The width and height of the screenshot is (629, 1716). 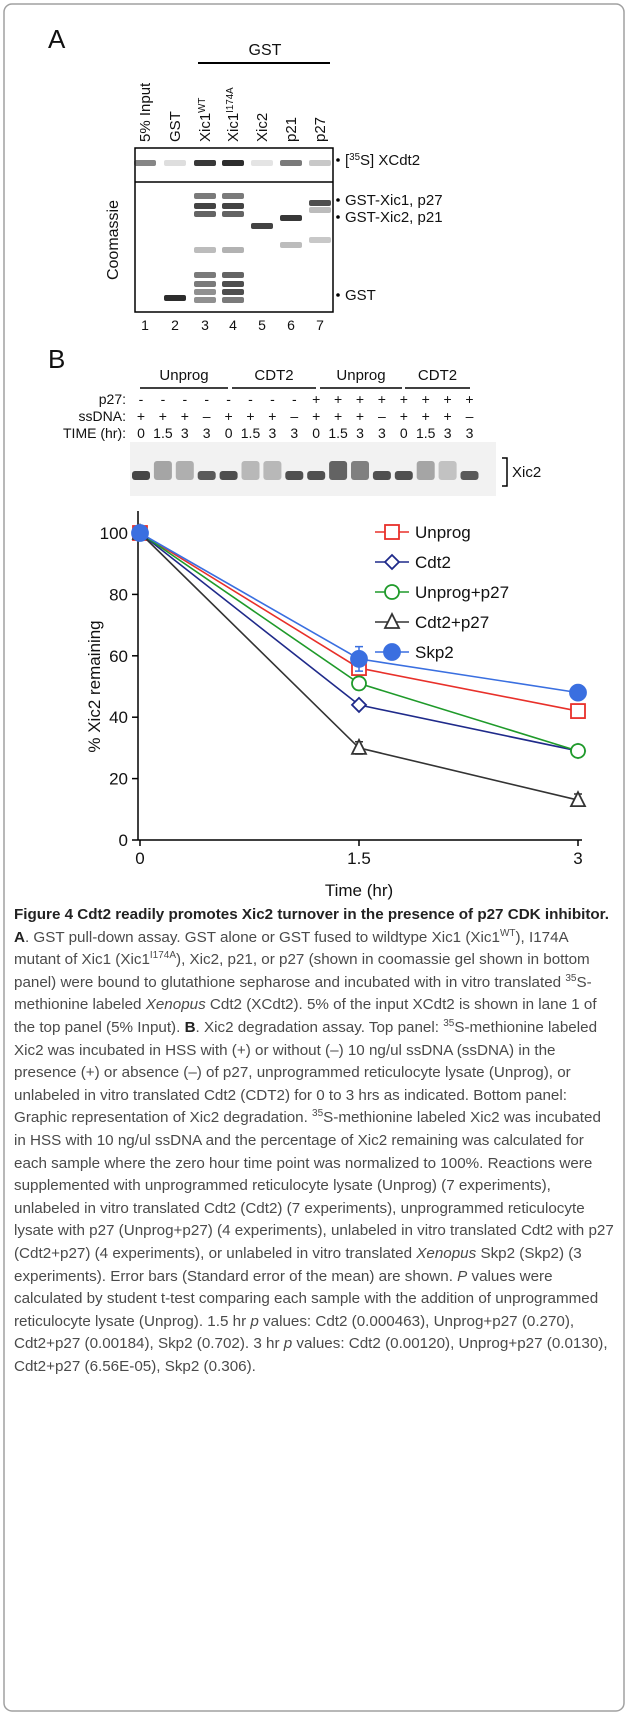 I want to click on lane-value: 1.5, so click(x=426, y=433).